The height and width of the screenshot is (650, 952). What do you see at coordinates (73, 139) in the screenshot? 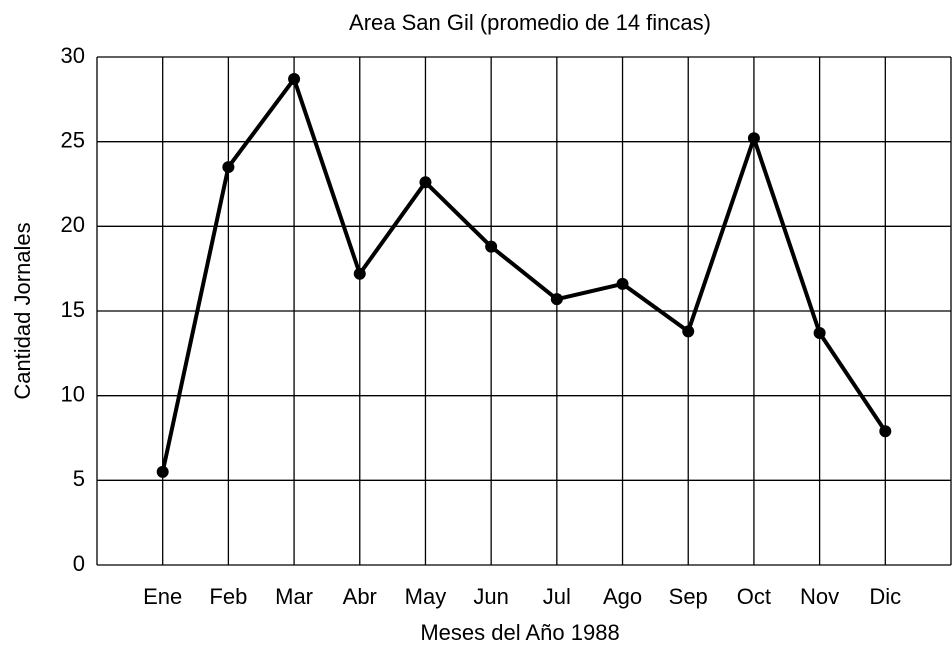
I see `y-tick-label: 25` at bounding box center [73, 139].